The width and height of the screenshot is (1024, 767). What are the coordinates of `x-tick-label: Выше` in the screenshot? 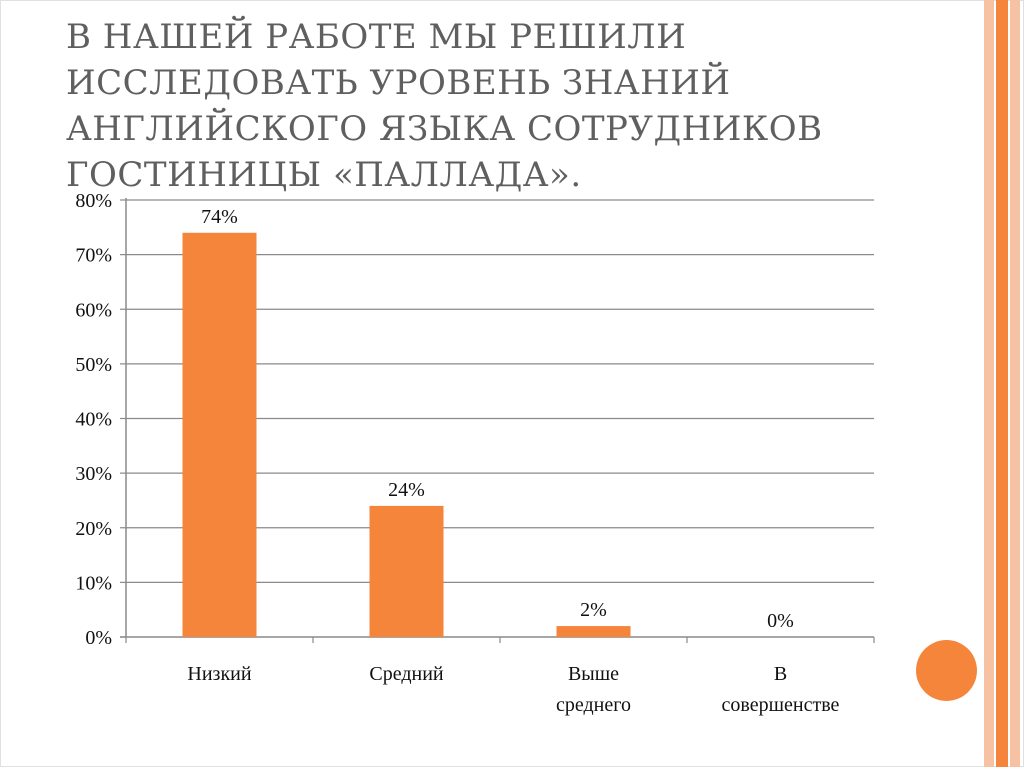 It's located at (593, 674).